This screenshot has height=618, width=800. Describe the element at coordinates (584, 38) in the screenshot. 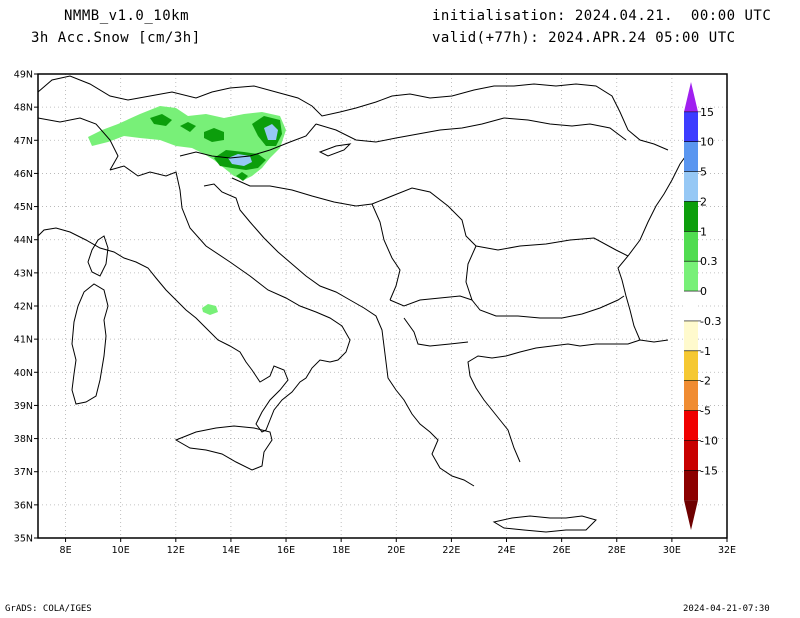

I see `valid-time: valid(+77h): 2024.APR.24 05:00 UTC` at that location.